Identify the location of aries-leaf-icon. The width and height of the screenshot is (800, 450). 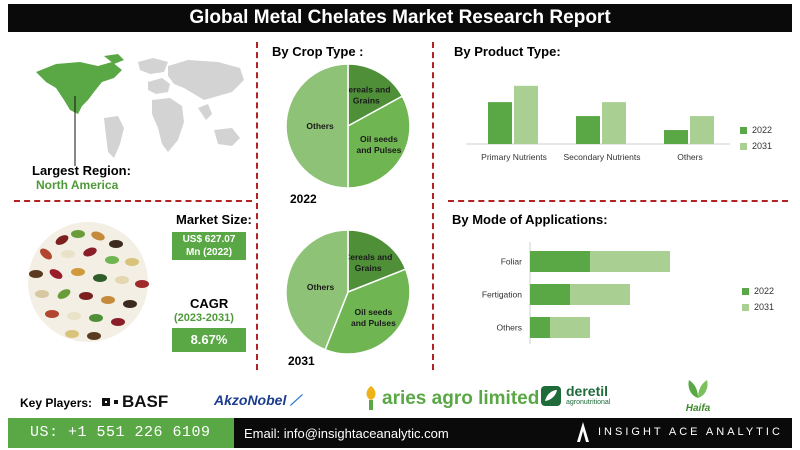
(371, 398).